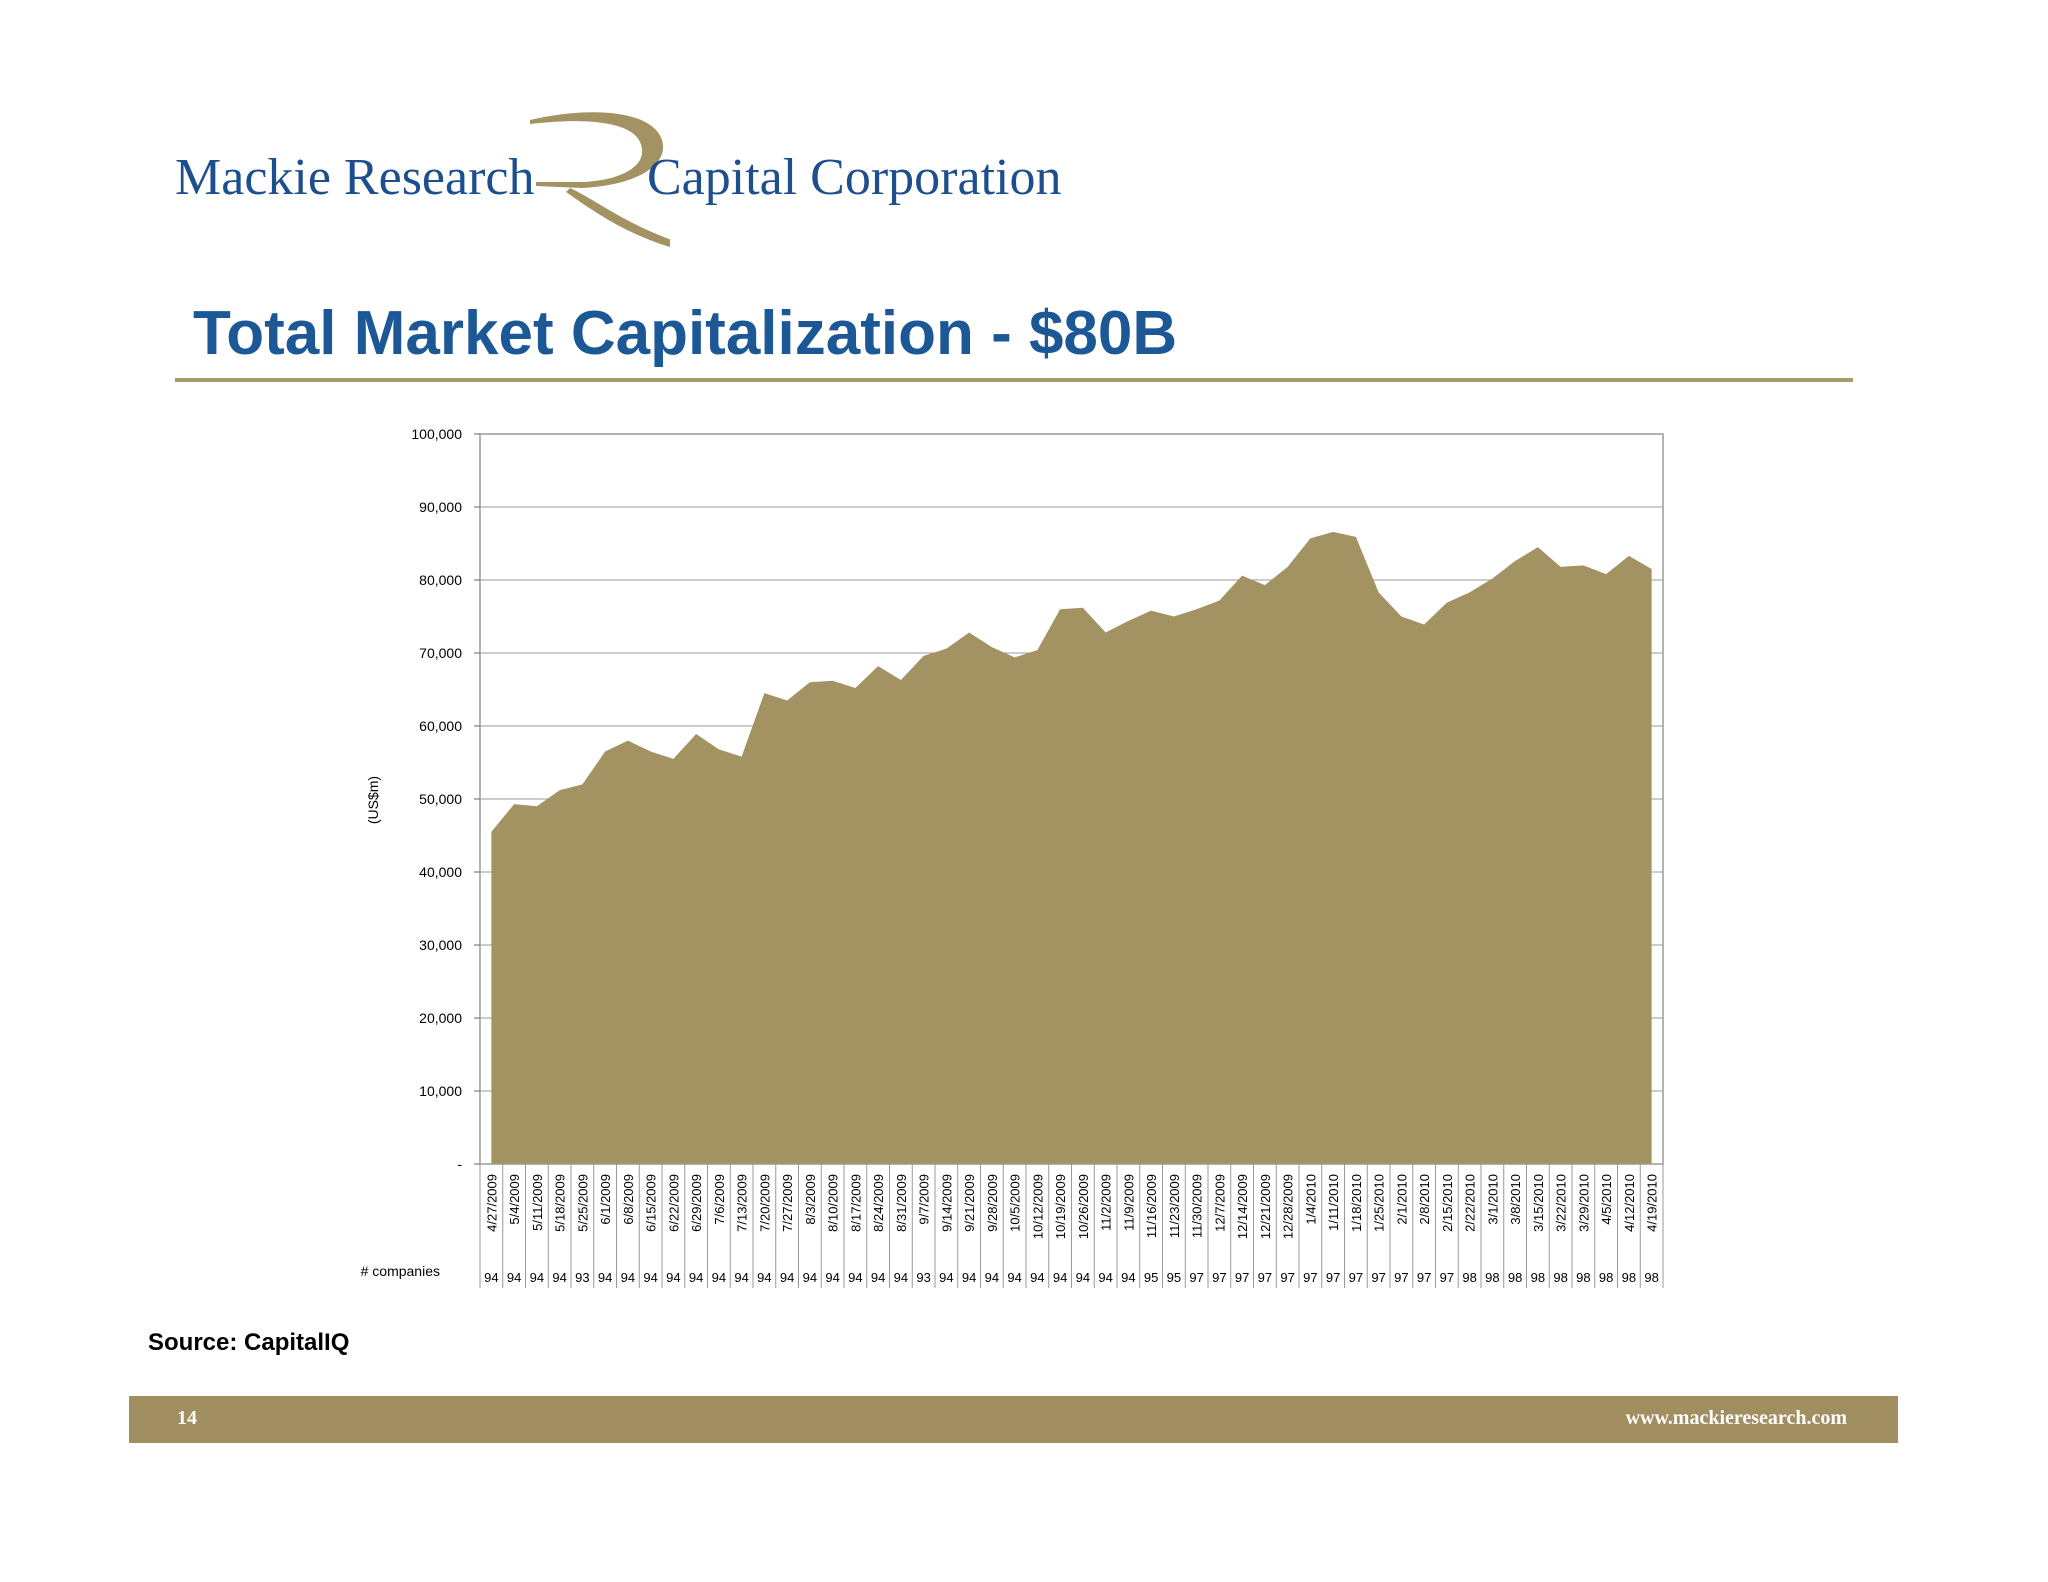 This screenshot has width=2048, height=1582. I want to click on source-note: Source: CapitalIQ, so click(249, 1342).